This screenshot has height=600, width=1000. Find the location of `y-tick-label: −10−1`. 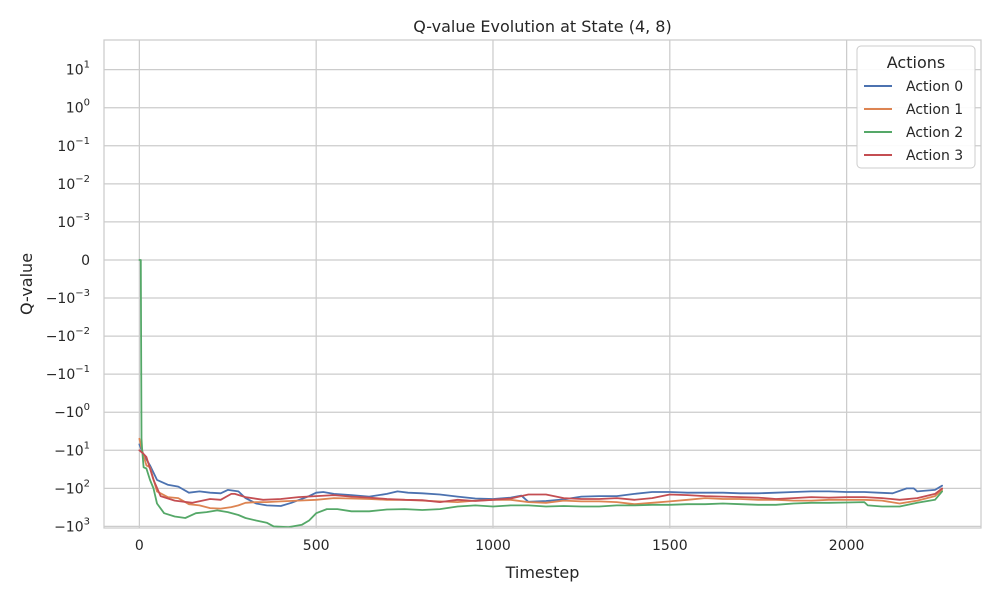

y-tick-label: −10−1 is located at coordinates (68, 373).